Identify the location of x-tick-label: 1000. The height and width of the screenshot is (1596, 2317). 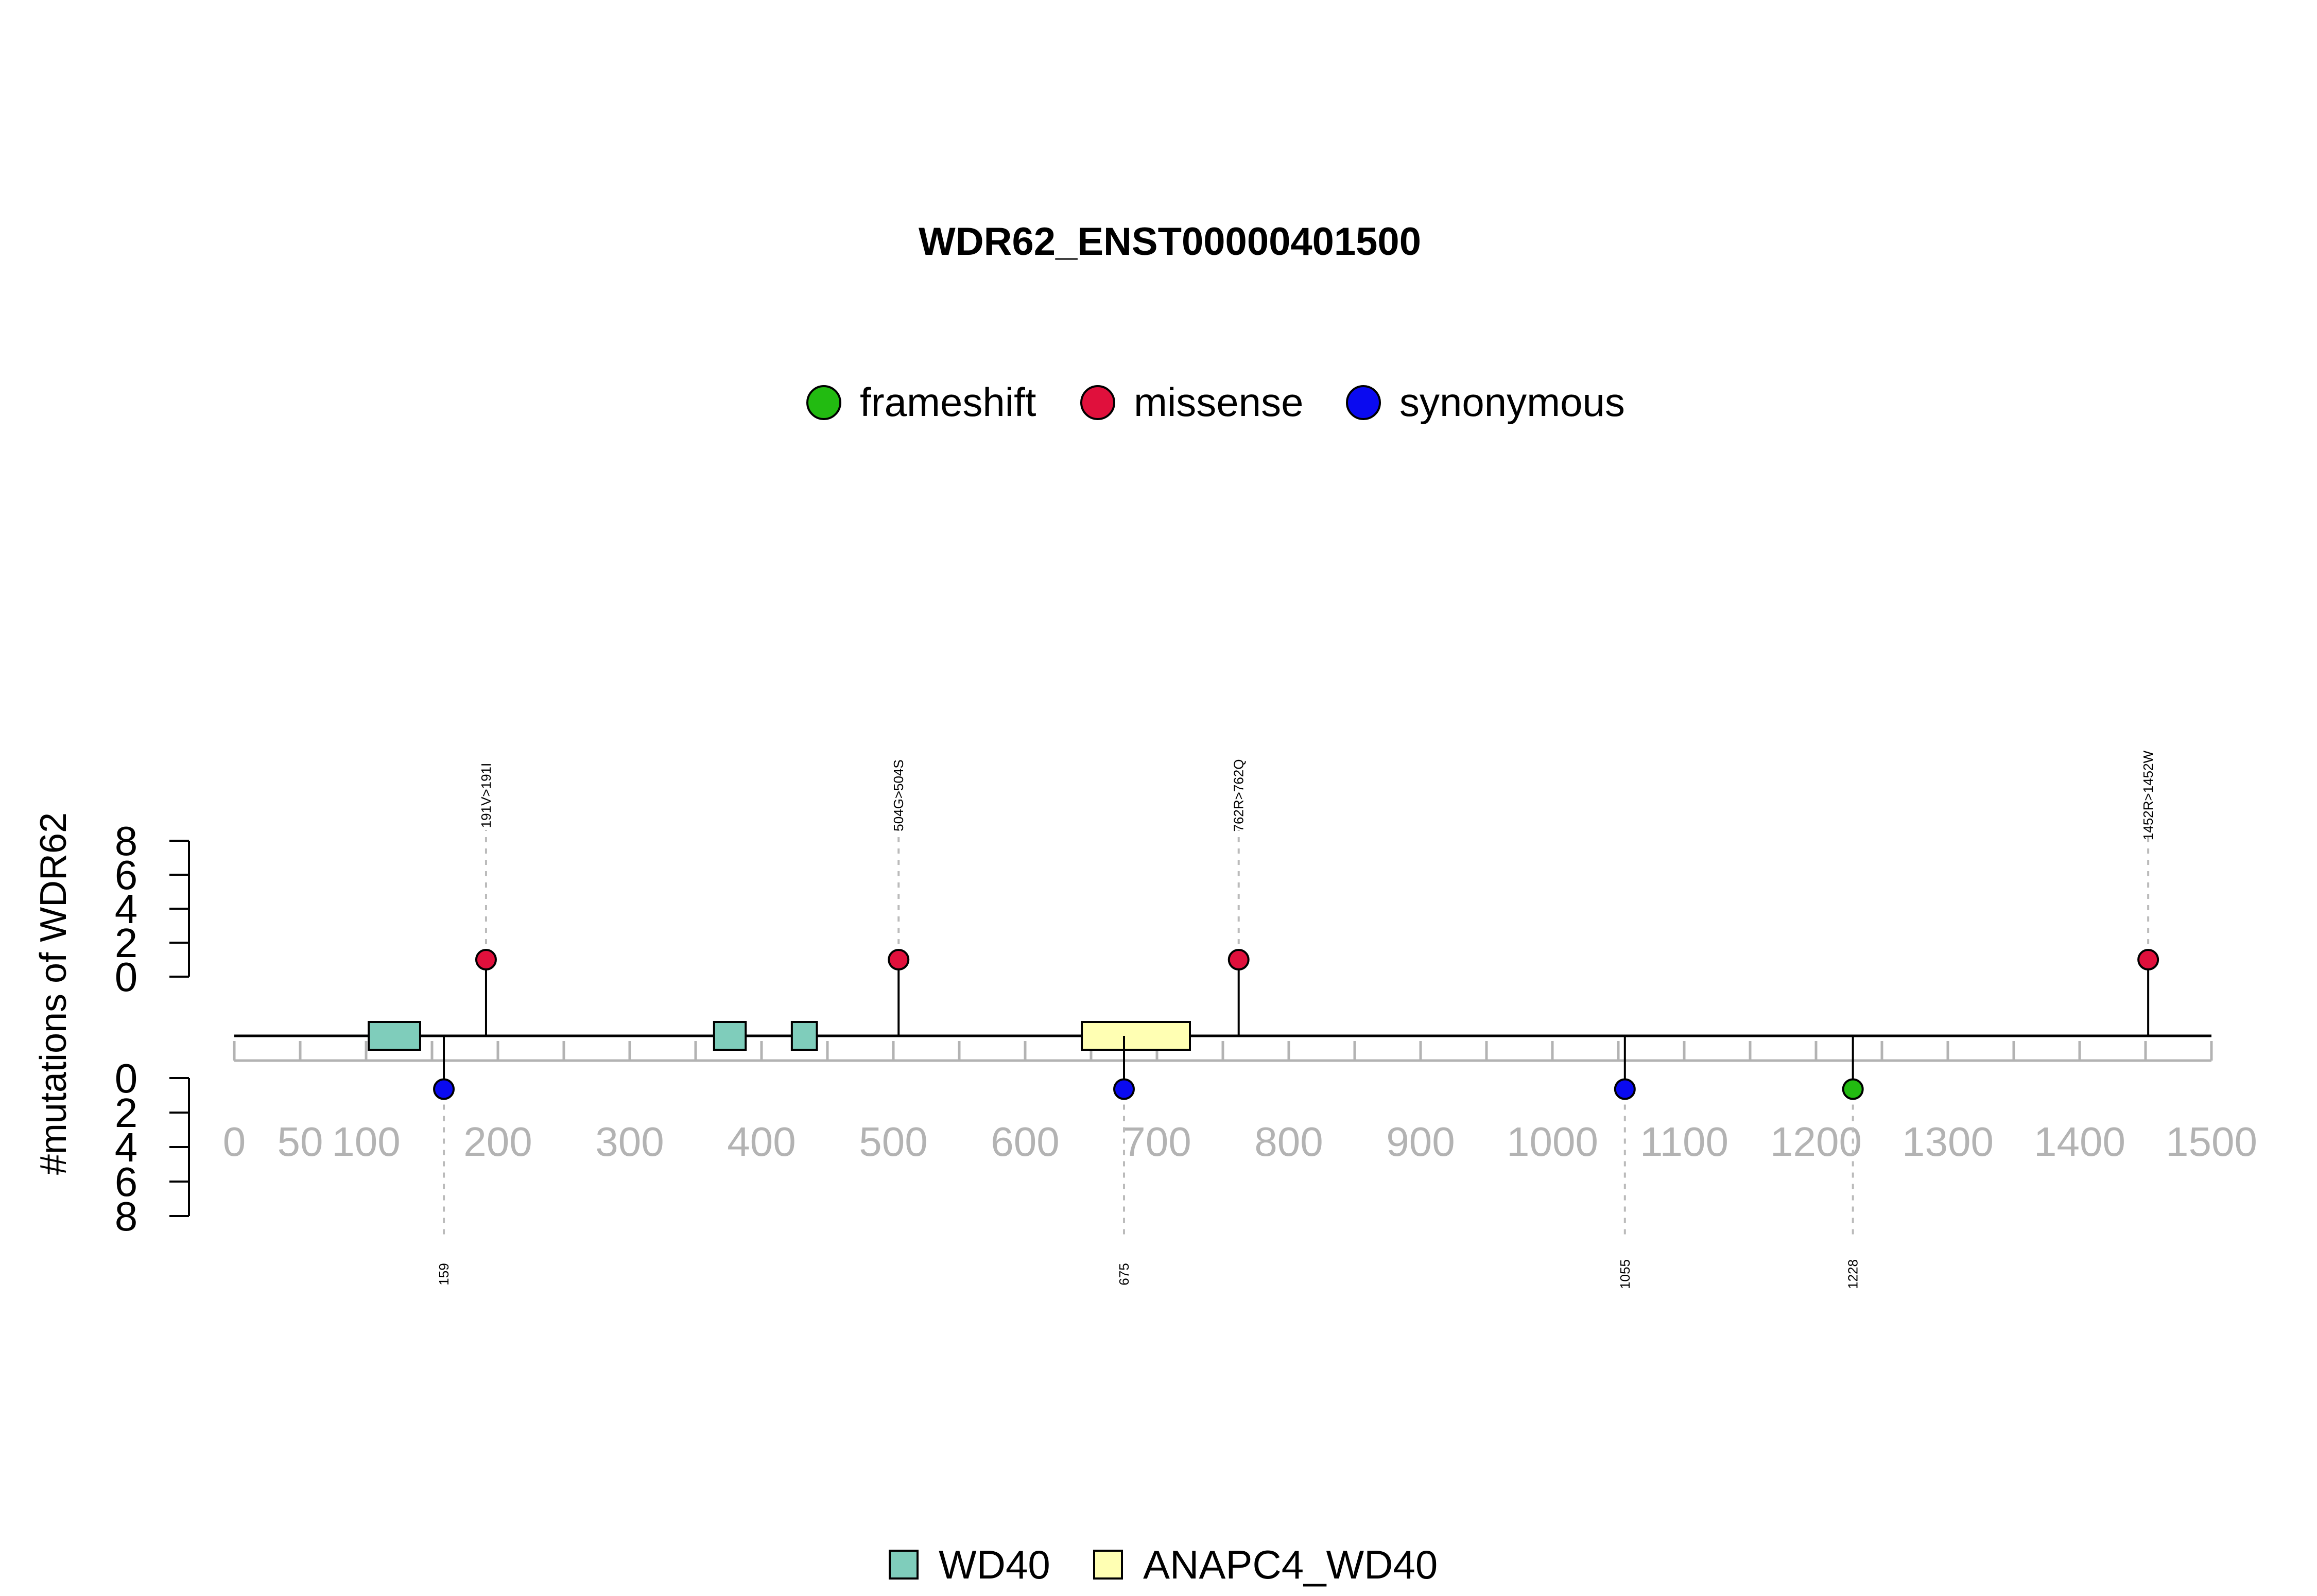
(1552, 1142).